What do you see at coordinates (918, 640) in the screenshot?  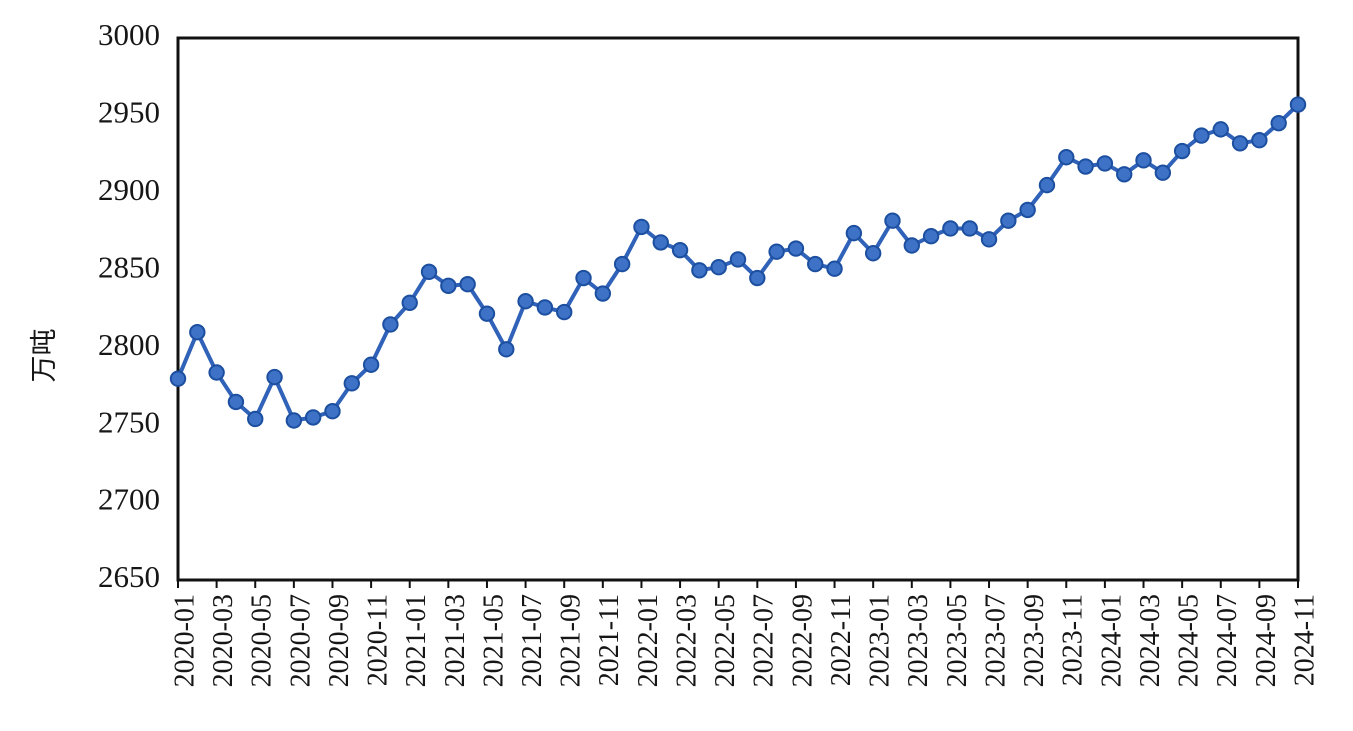 I see `x-axis-tick-label: 2023-03` at bounding box center [918, 640].